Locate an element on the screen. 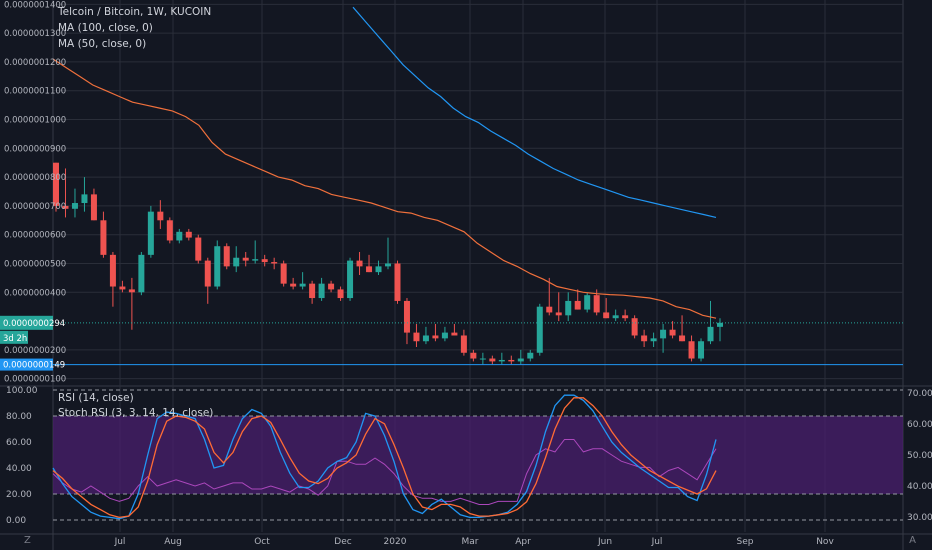  time-tick-label: Oct is located at coordinates (262, 542).